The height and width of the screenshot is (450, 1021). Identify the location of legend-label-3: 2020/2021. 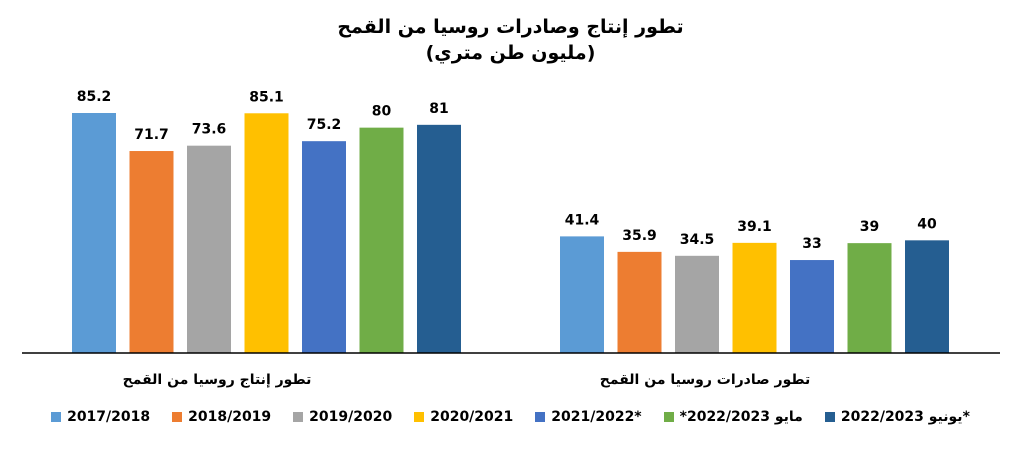
(472, 417).